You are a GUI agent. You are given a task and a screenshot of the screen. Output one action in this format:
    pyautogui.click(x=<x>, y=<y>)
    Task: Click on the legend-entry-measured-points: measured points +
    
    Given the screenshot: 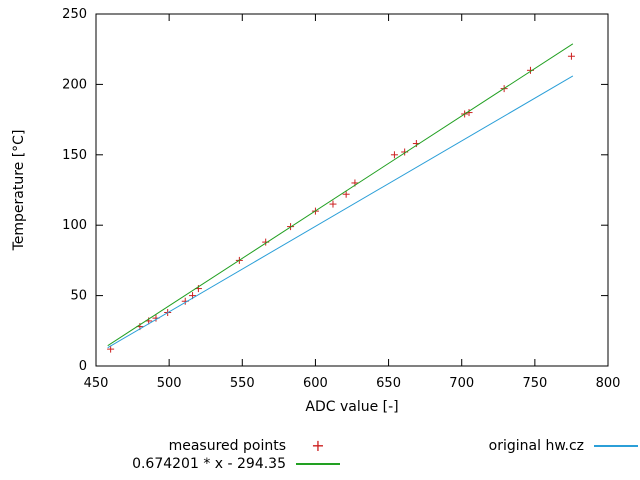 What is the action you would take?
    pyautogui.click(x=170, y=445)
    